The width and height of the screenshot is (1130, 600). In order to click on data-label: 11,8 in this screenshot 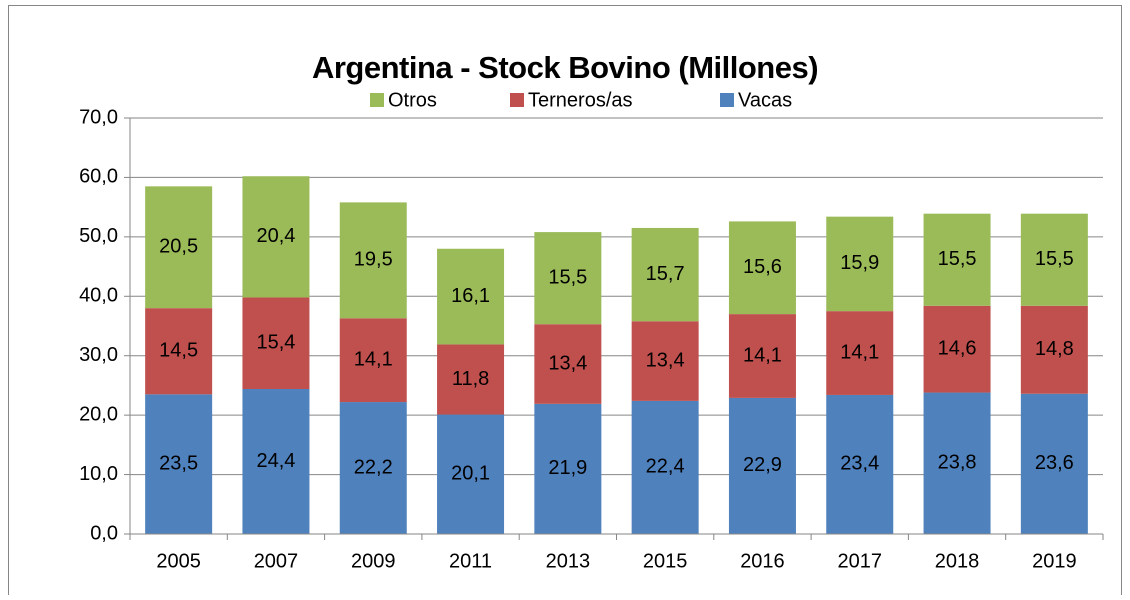, I will do `click(470, 379)`.